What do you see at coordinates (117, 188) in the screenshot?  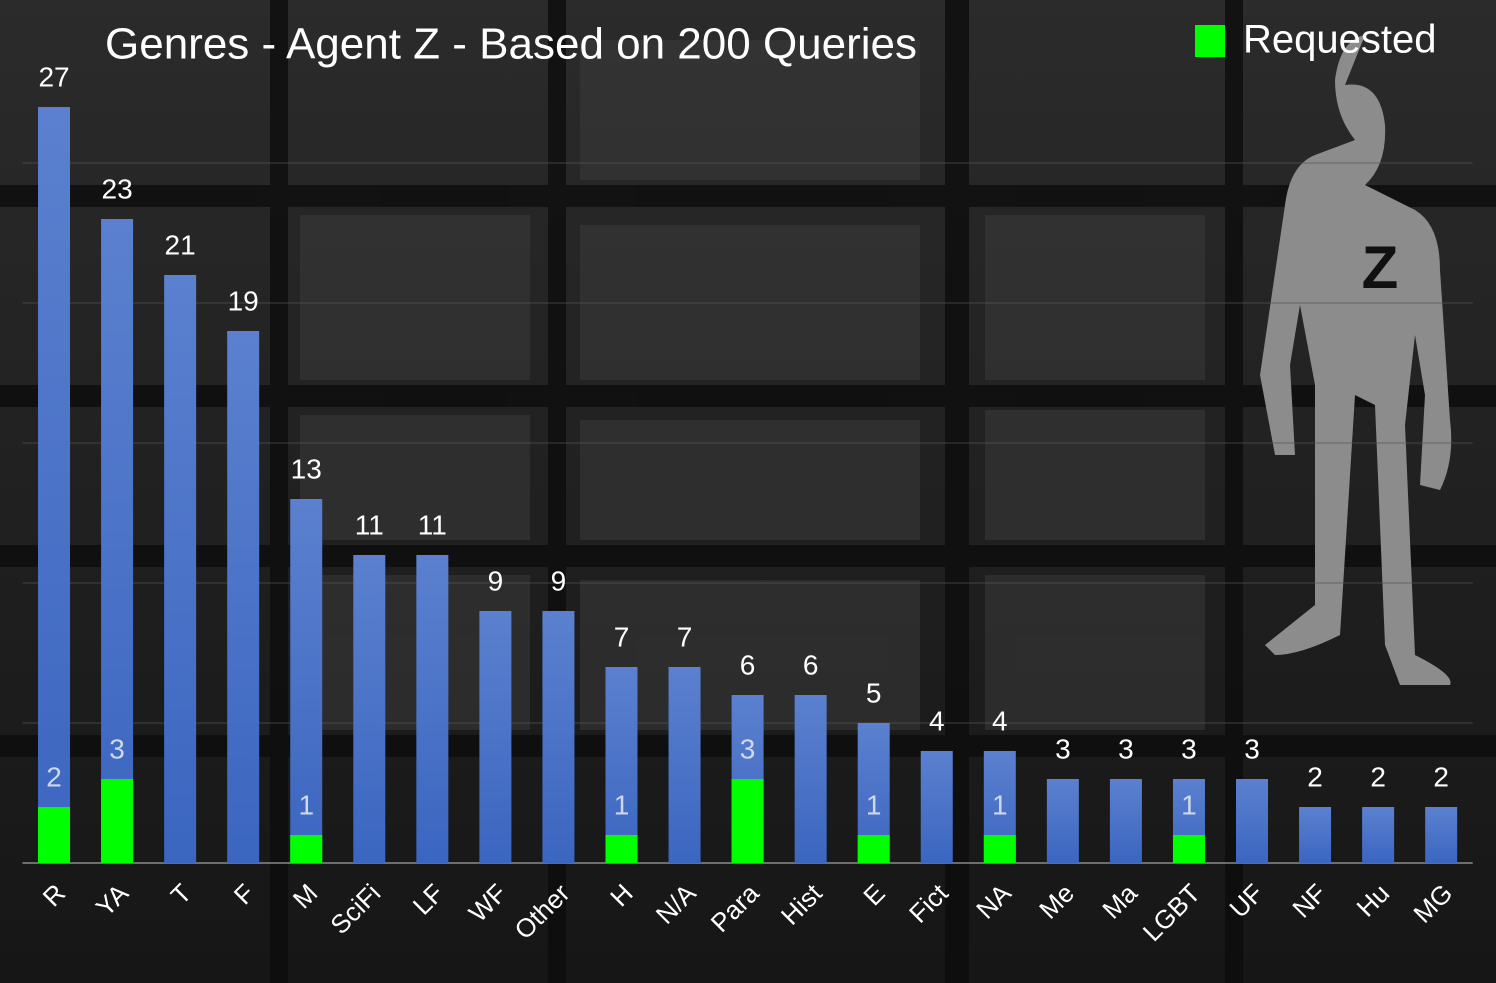 I see `value-label: 23` at bounding box center [117, 188].